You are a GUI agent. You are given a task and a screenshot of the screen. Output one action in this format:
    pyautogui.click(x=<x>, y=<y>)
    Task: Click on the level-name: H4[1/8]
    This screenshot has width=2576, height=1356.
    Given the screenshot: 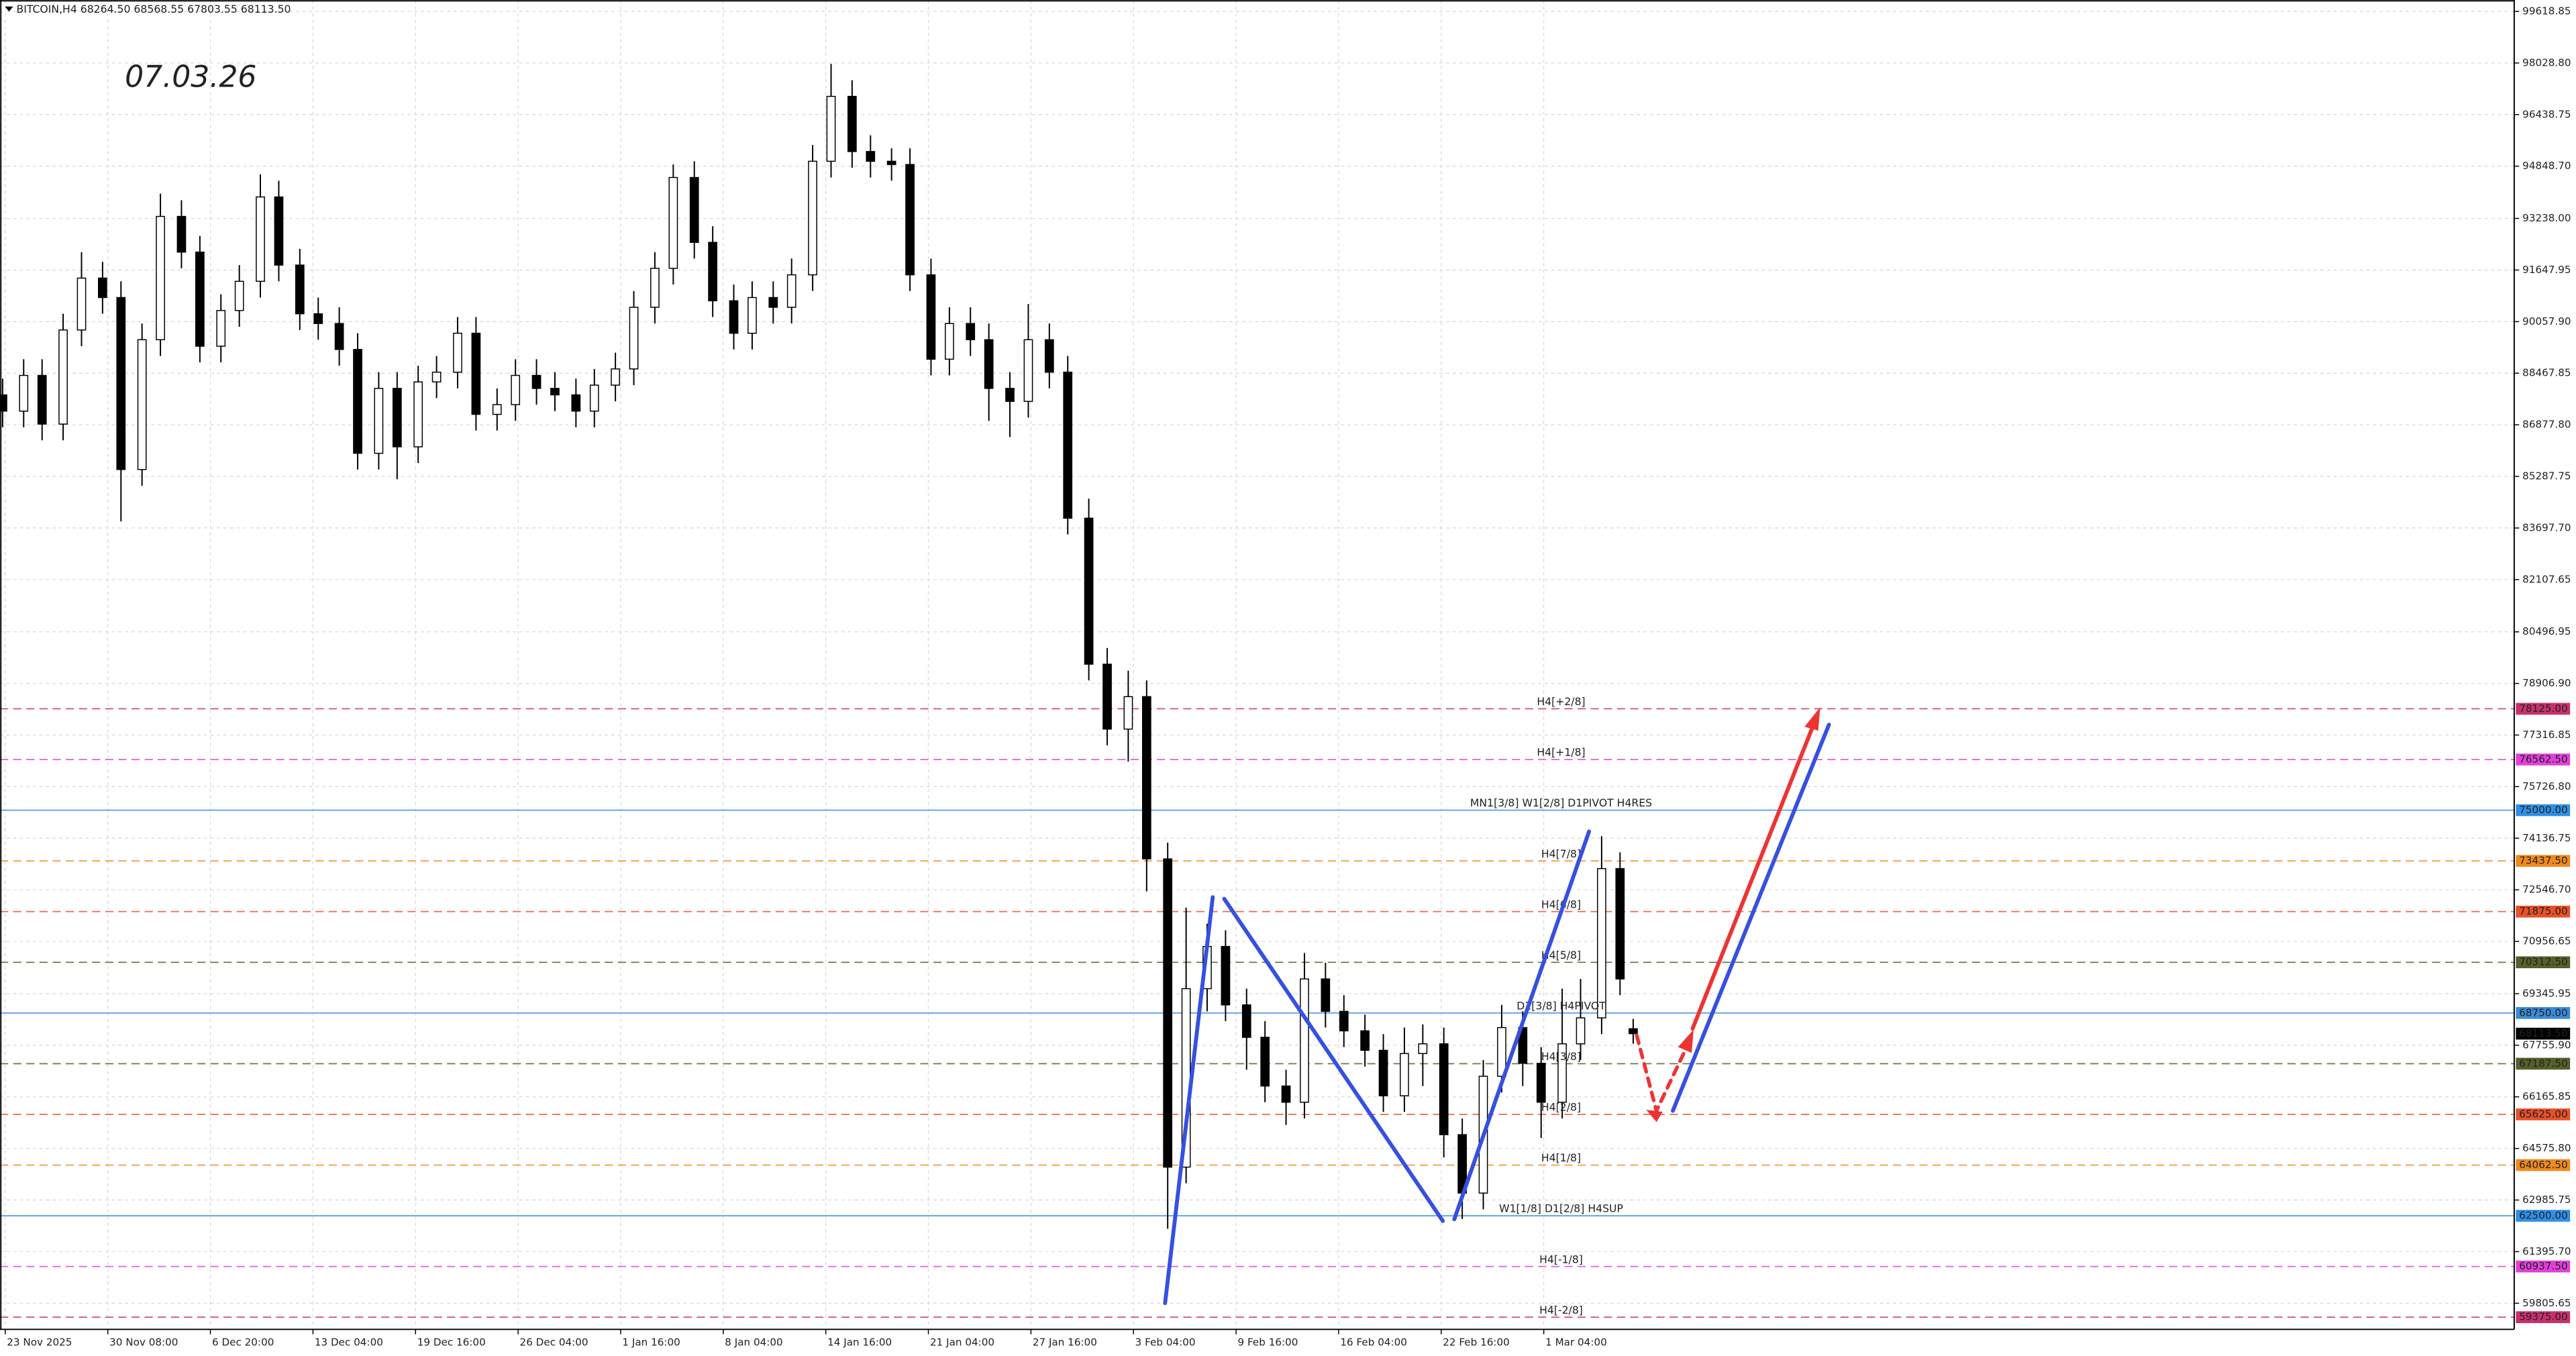 What is the action you would take?
    pyautogui.click(x=1561, y=1157)
    